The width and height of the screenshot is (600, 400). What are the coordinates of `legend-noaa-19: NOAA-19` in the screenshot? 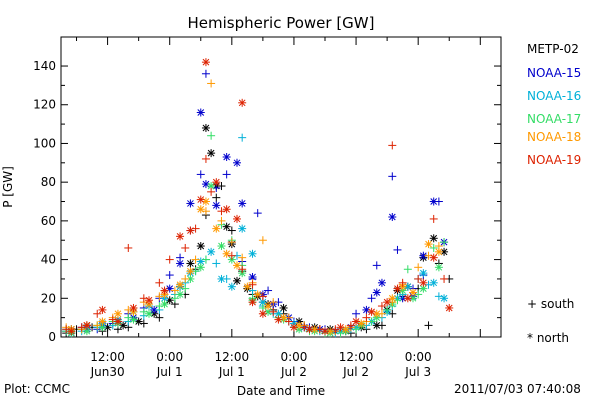 It's located at (554, 160).